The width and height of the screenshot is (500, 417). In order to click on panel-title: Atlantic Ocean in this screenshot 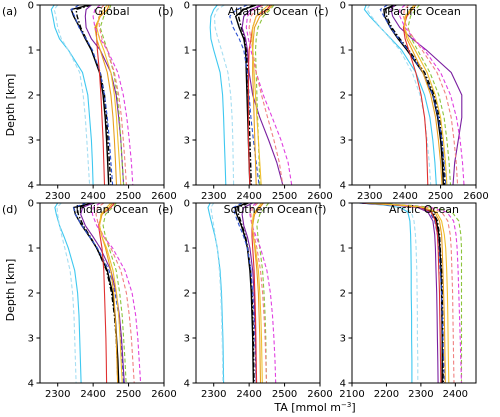, I will do `click(268, 11)`.